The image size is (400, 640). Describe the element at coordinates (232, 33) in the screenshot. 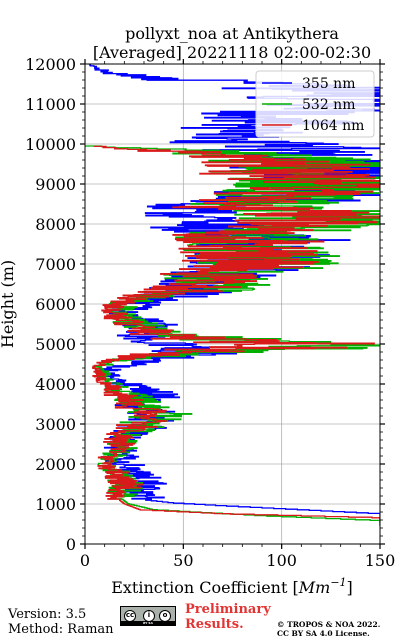

I see `chart-title: pollyxt_noa at Antikythera` at that location.